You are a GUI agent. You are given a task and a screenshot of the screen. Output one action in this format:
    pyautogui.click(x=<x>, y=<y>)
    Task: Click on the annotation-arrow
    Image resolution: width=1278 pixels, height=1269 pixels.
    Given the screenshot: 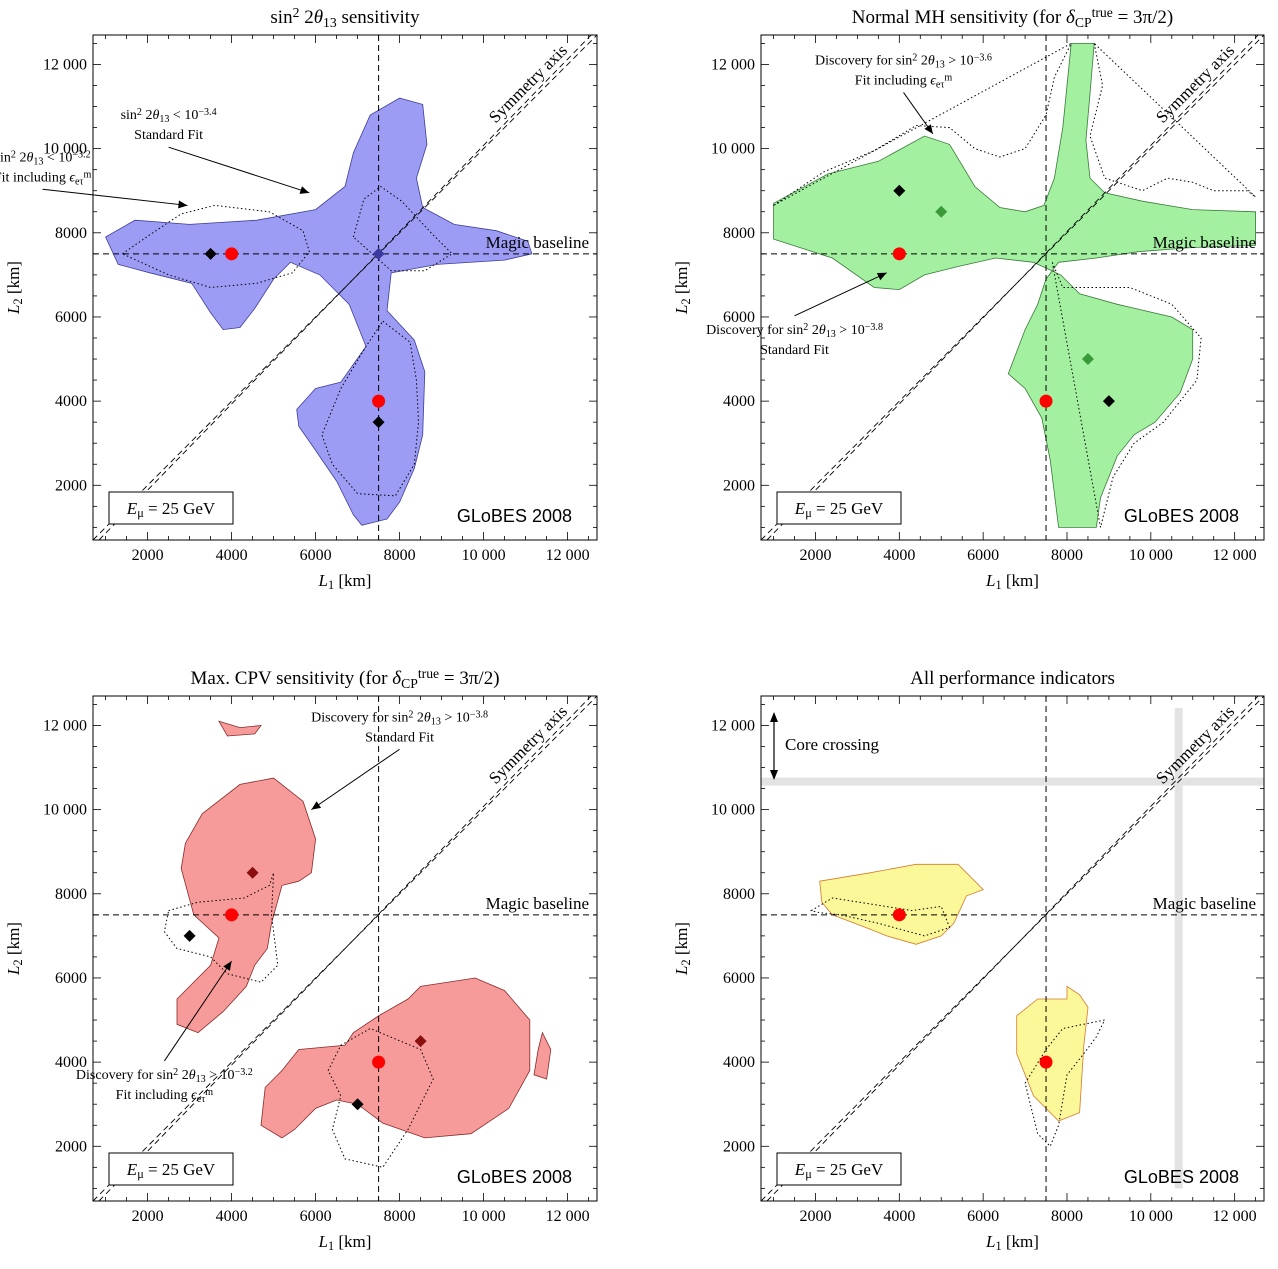 What is the action you would take?
    pyautogui.click(x=355, y=779)
    